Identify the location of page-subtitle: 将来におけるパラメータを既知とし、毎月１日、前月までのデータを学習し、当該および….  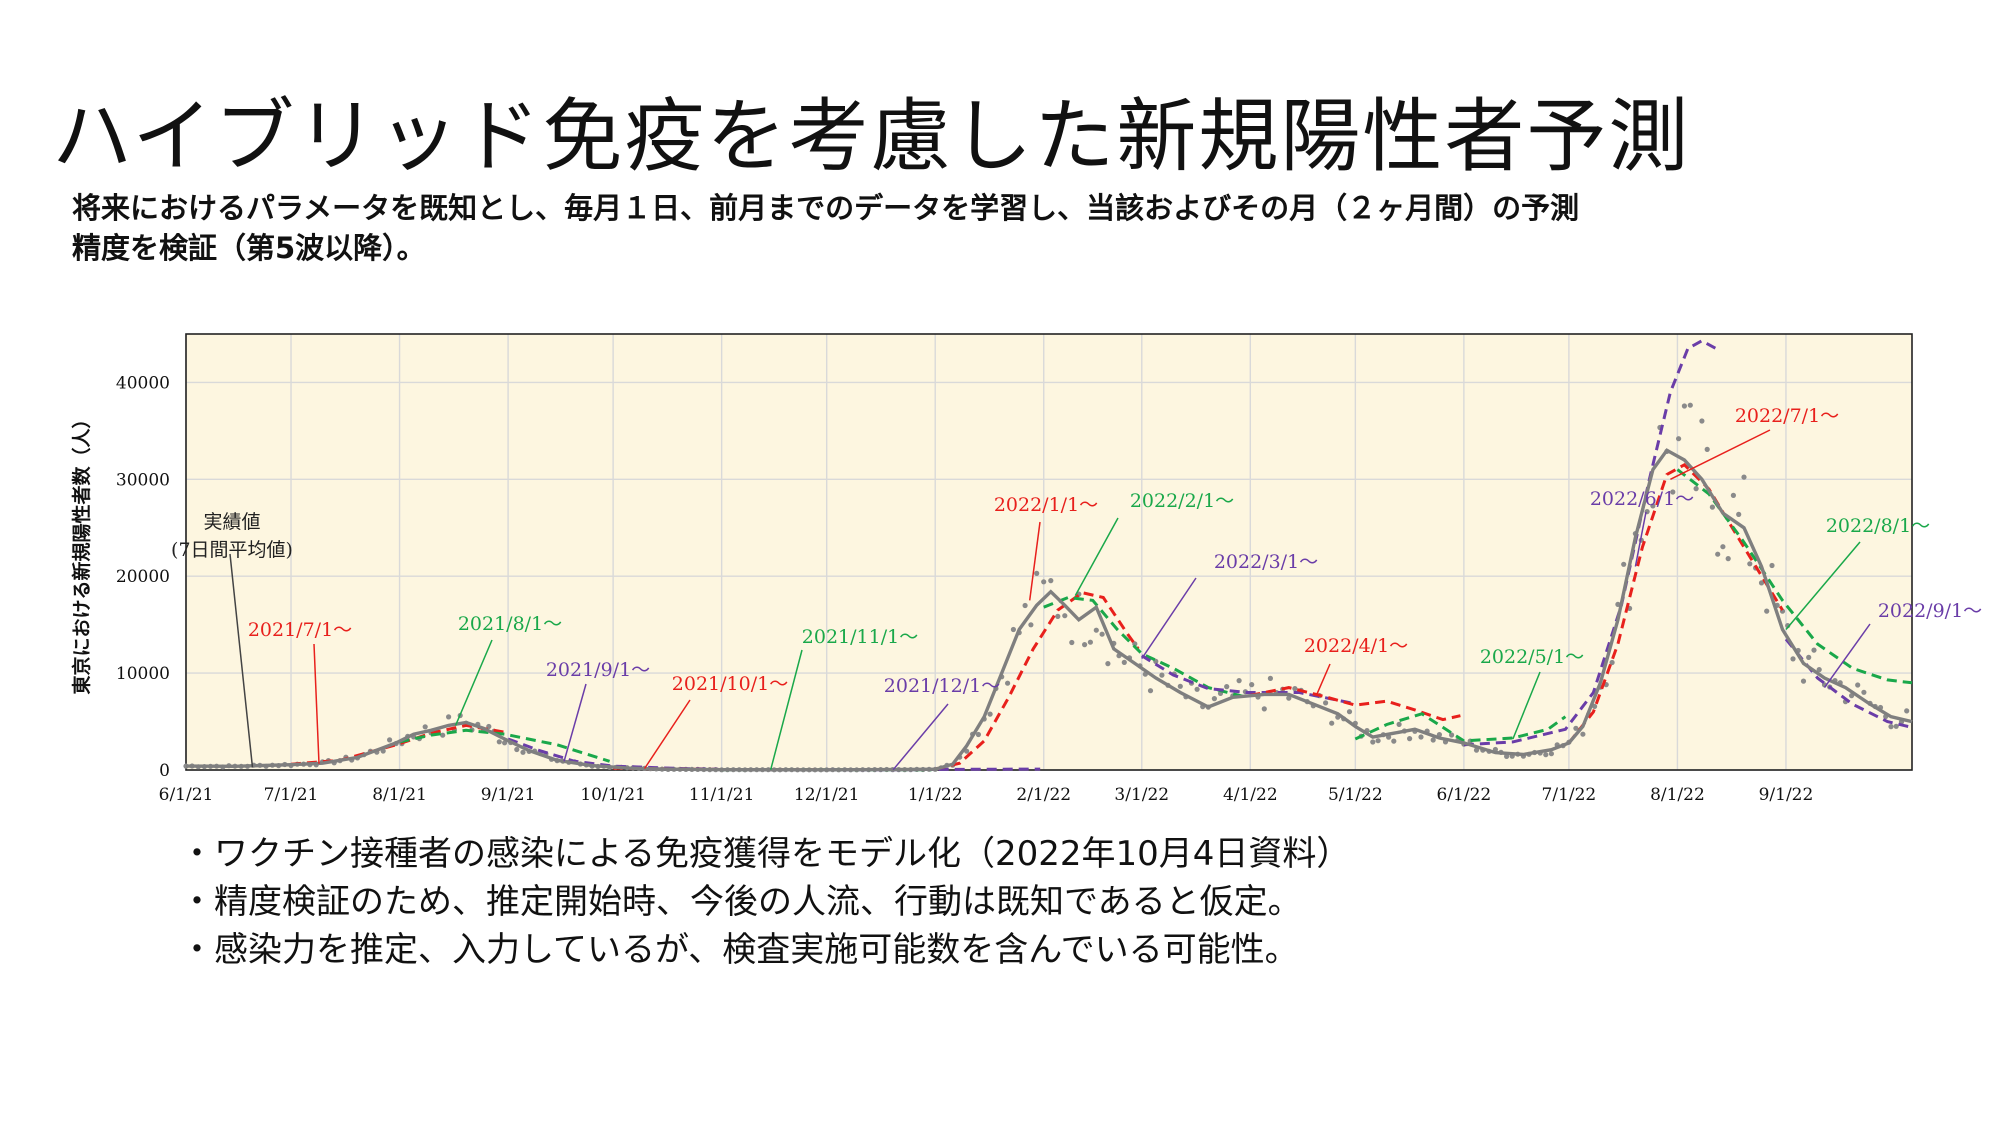
(1012, 228).